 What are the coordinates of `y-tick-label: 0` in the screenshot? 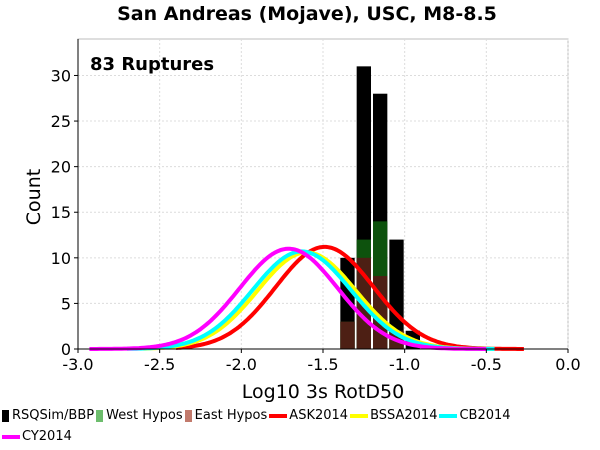 It's located at (66, 349).